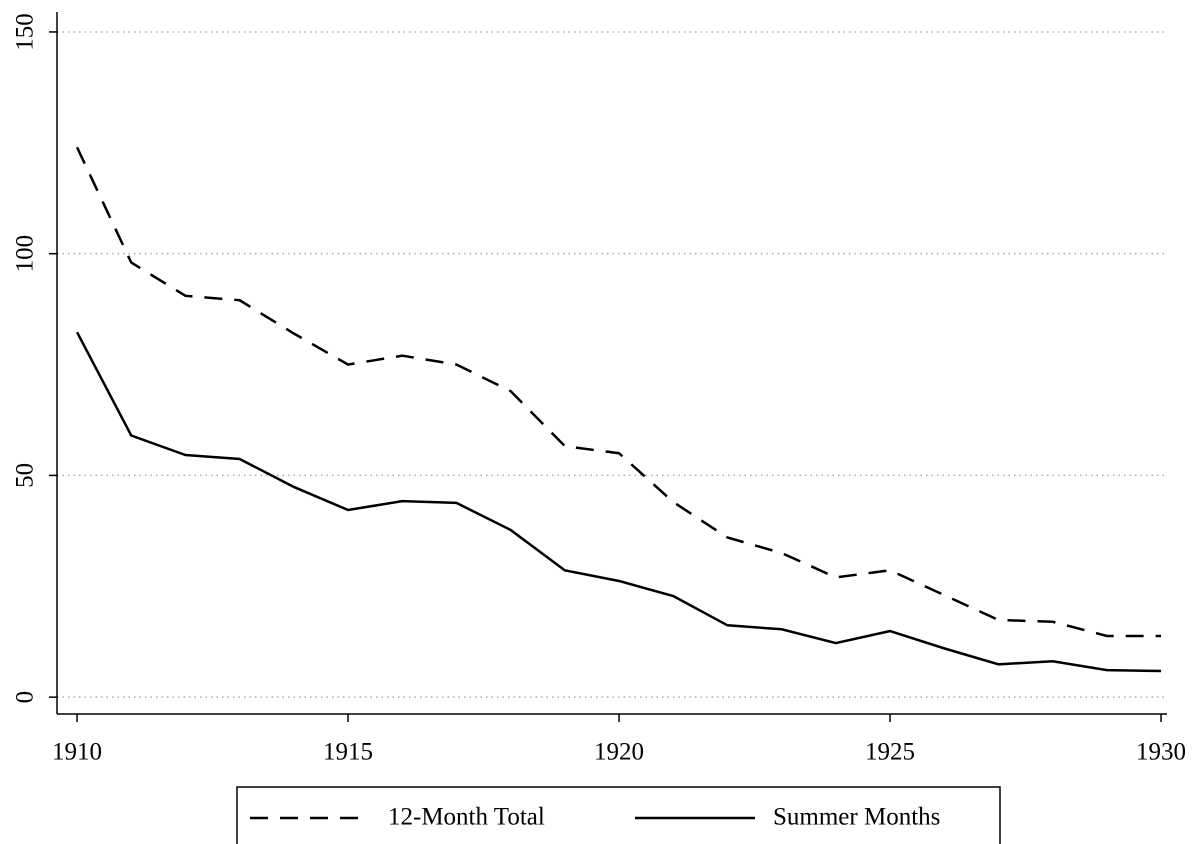  I want to click on legend: 12-Month Total Summer Months, so click(618, 815).